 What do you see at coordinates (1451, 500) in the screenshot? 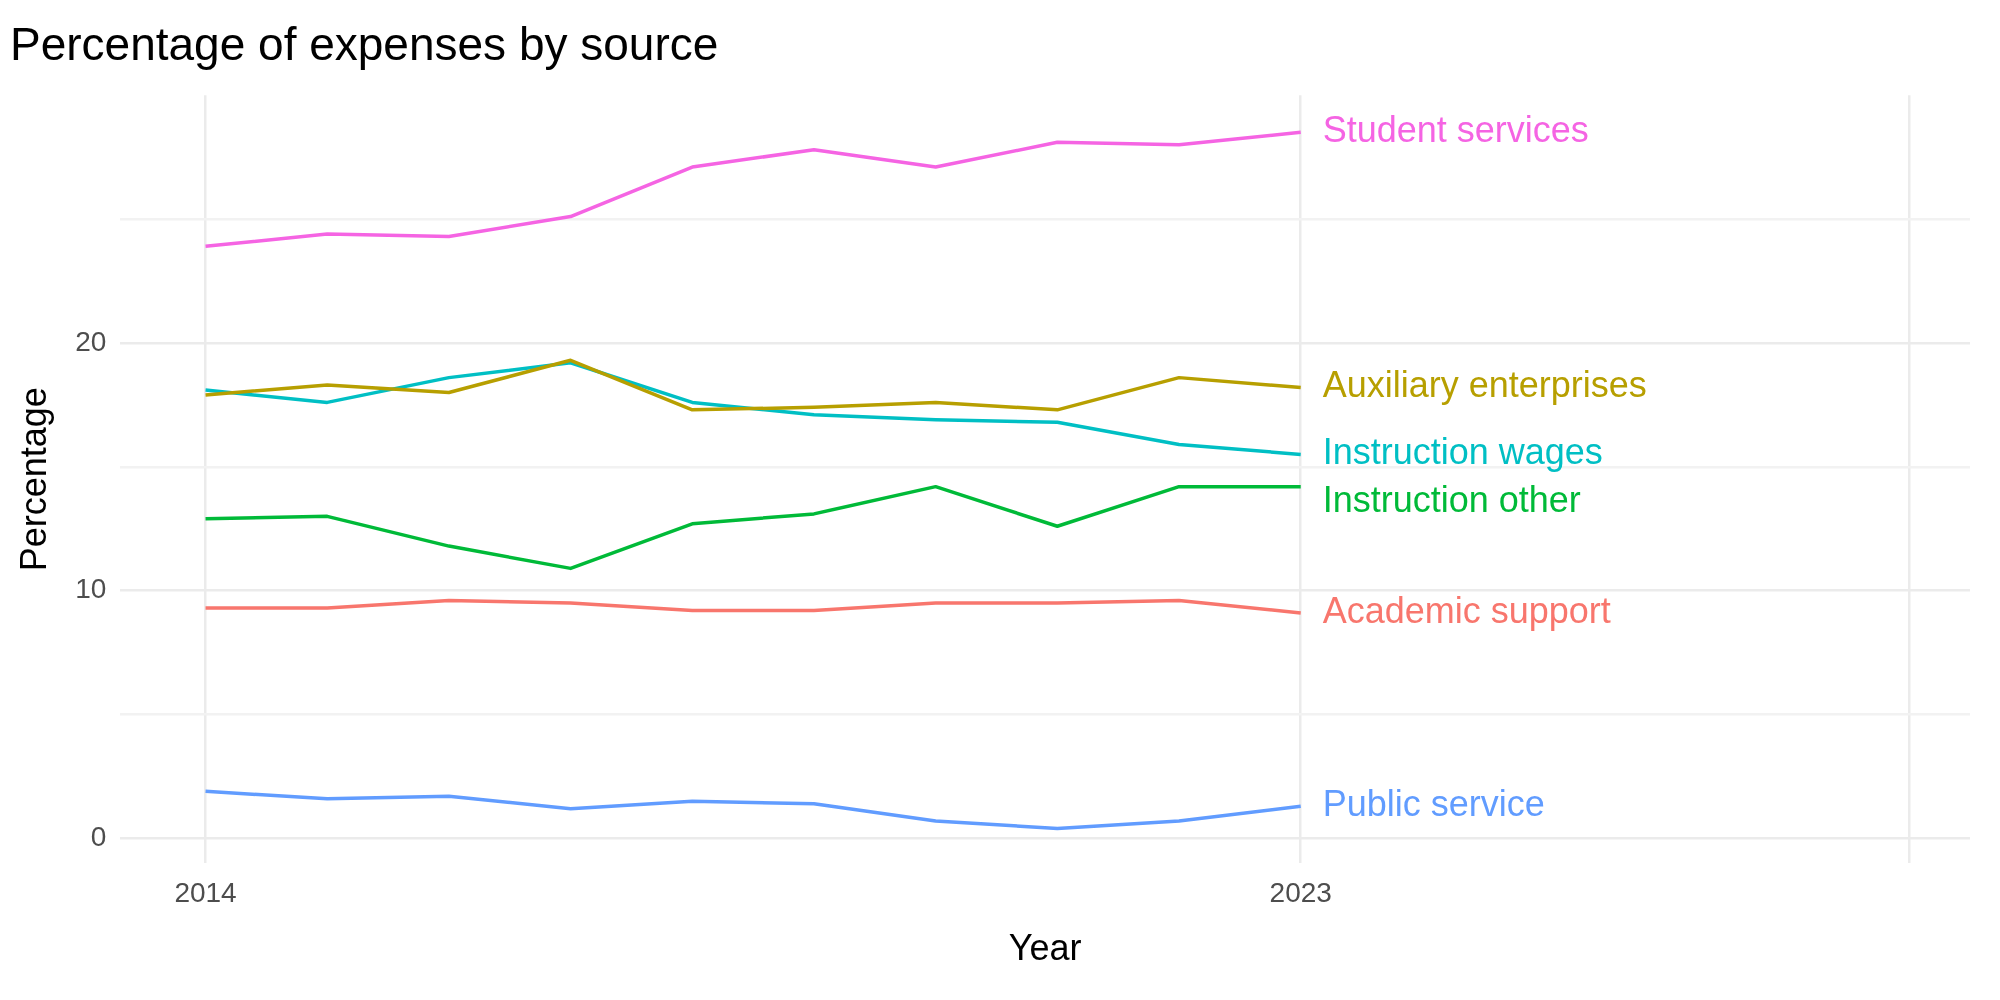
I see `series-label: Instruction other` at bounding box center [1451, 500].